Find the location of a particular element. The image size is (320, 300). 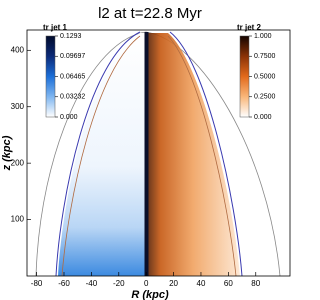

x-tick-label: -20 is located at coordinates (119, 283).